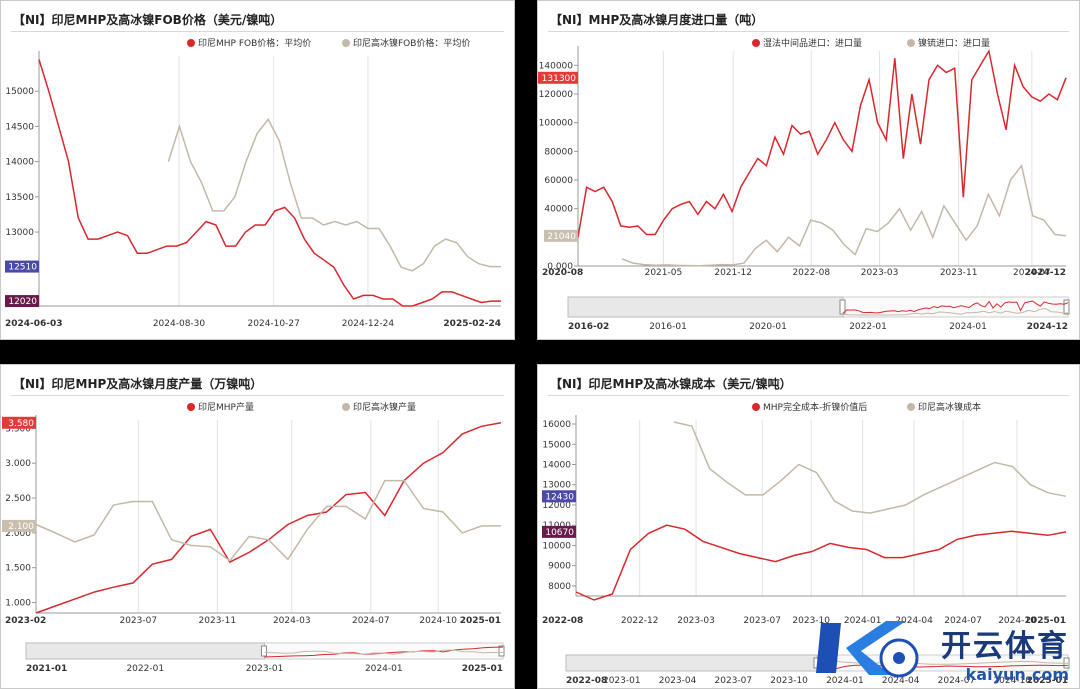 Image resolution: width=1080 pixels, height=689 pixels. I want to click on y-tick-label: 3.000, so click(18, 464).